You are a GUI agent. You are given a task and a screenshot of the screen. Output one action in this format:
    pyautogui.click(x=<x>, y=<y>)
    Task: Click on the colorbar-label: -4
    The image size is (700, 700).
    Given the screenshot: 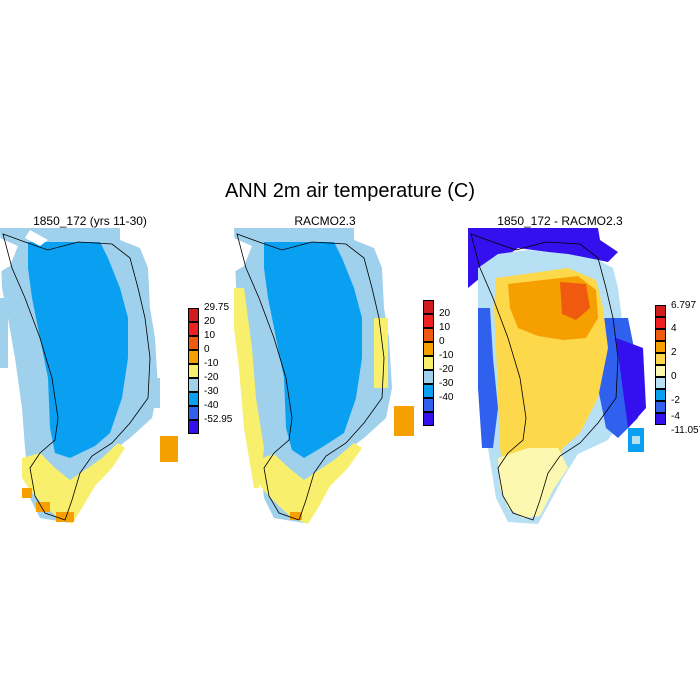 What is the action you would take?
    pyautogui.click(x=675, y=416)
    